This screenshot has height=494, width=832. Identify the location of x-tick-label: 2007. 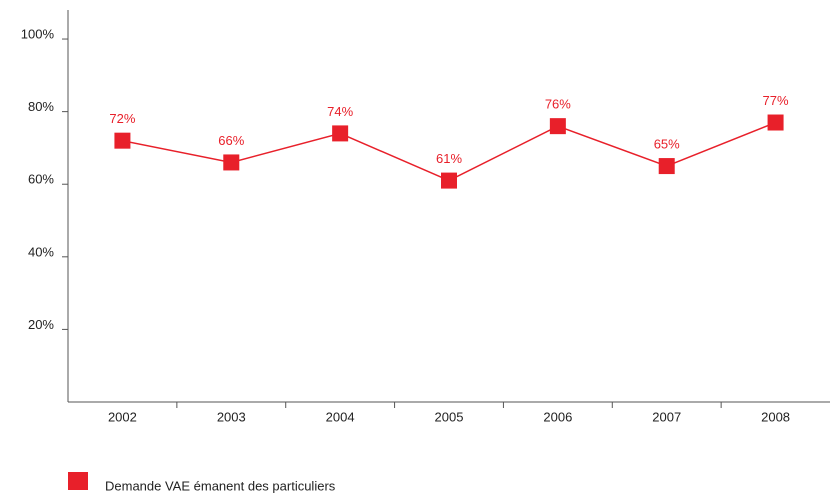
(666, 416).